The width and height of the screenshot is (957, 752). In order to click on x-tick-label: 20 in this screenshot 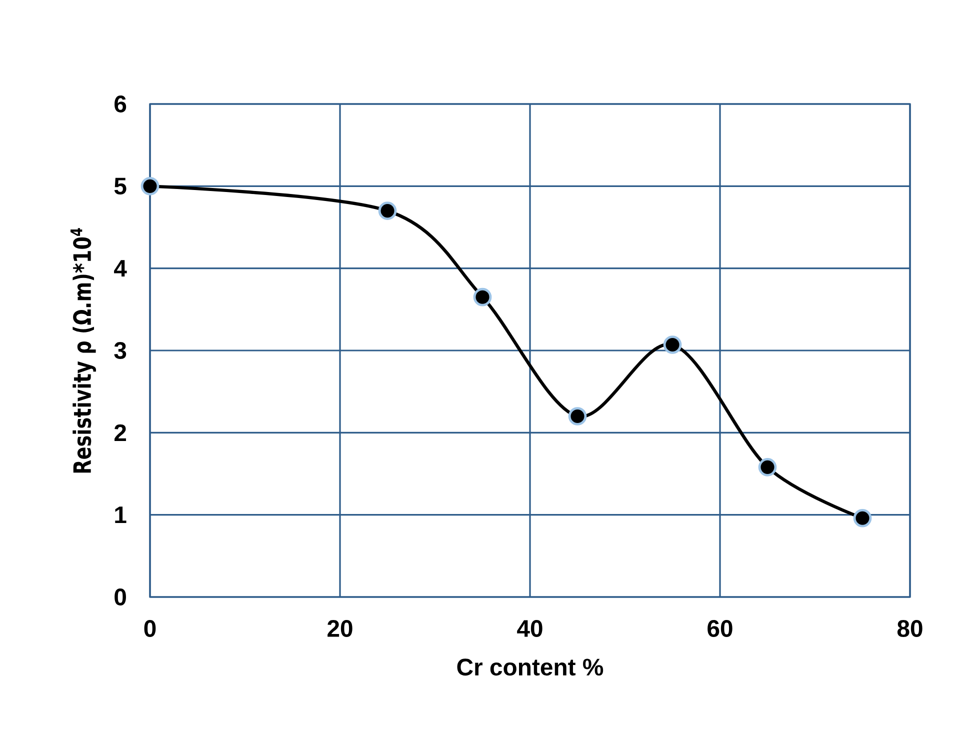, I will do `click(340, 628)`.